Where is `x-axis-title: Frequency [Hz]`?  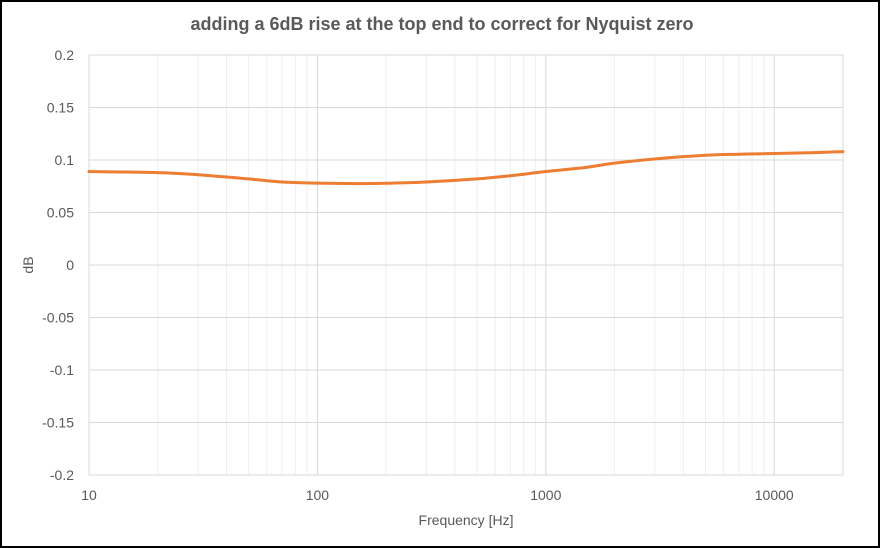 x-axis-title: Frequency [Hz] is located at coordinates (466, 520).